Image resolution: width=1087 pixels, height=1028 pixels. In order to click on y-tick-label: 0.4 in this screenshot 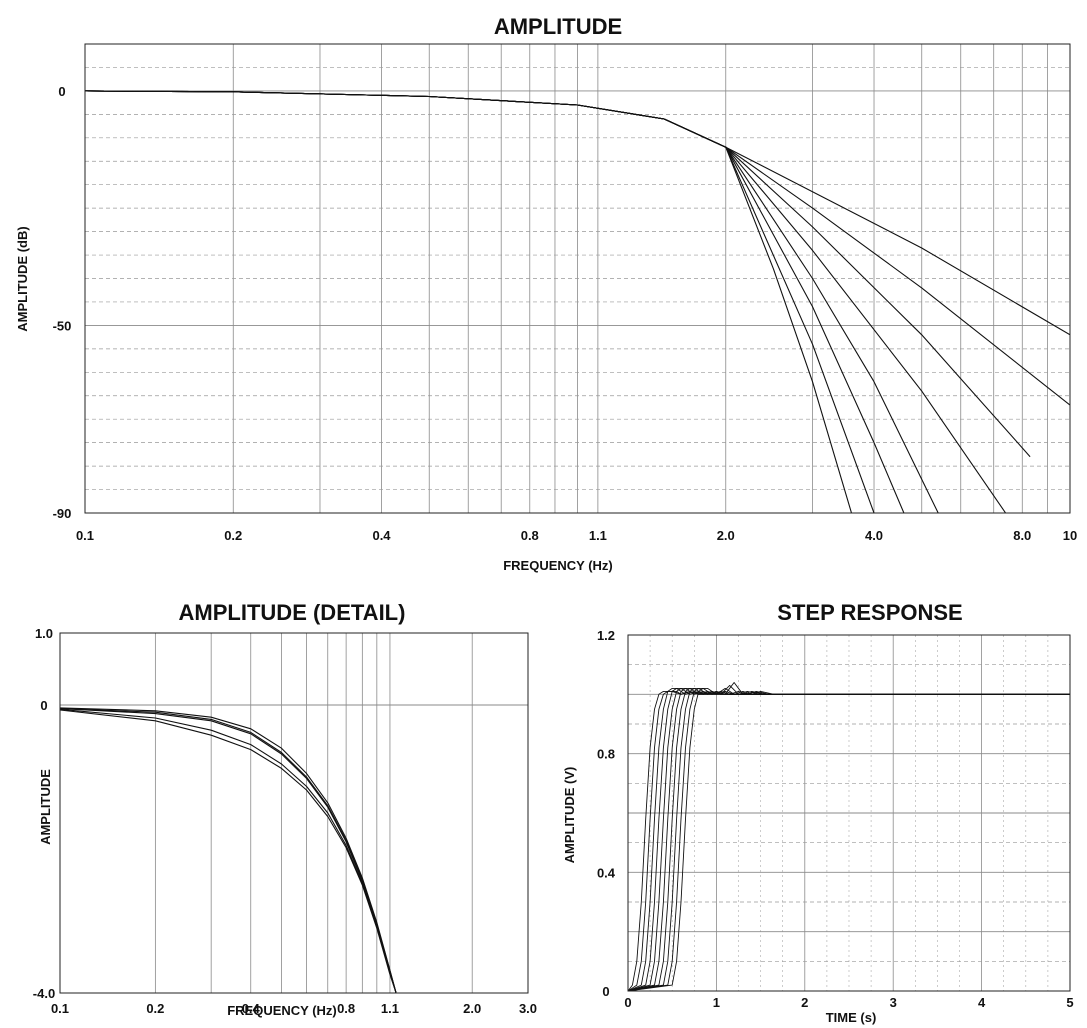, I will do `click(606, 872)`.